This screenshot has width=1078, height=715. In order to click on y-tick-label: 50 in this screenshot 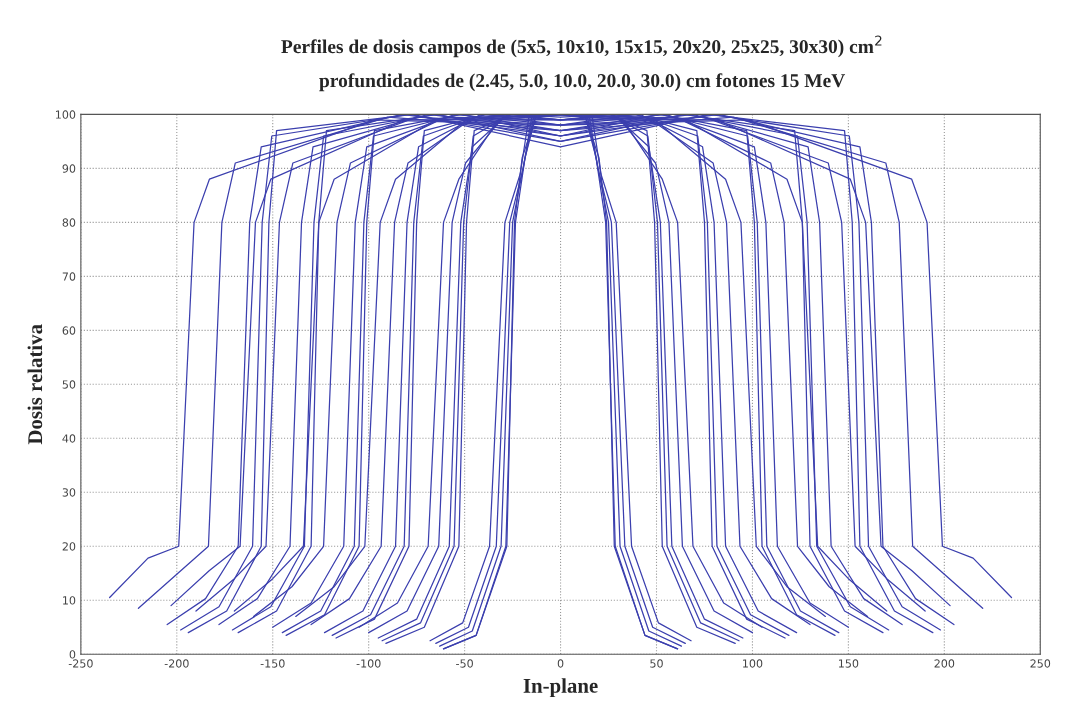, I will do `click(69, 384)`.